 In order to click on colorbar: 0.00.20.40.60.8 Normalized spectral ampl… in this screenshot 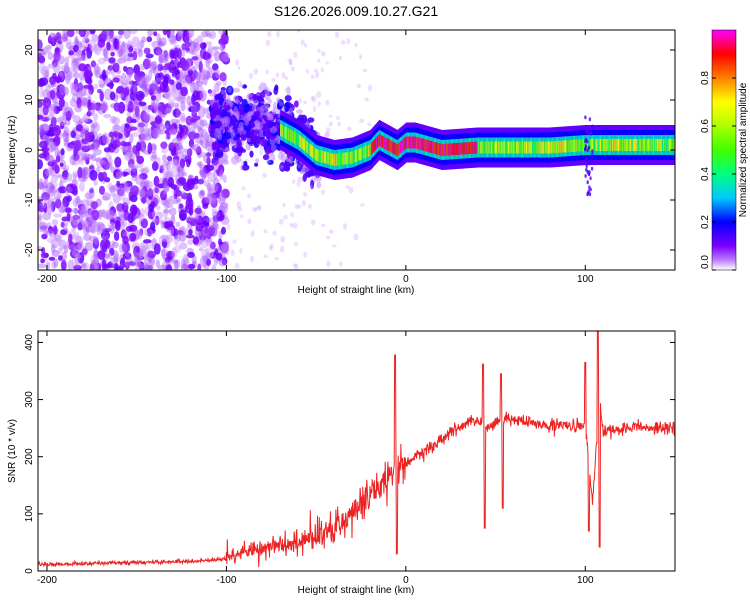, I will do `click(724, 150)`.